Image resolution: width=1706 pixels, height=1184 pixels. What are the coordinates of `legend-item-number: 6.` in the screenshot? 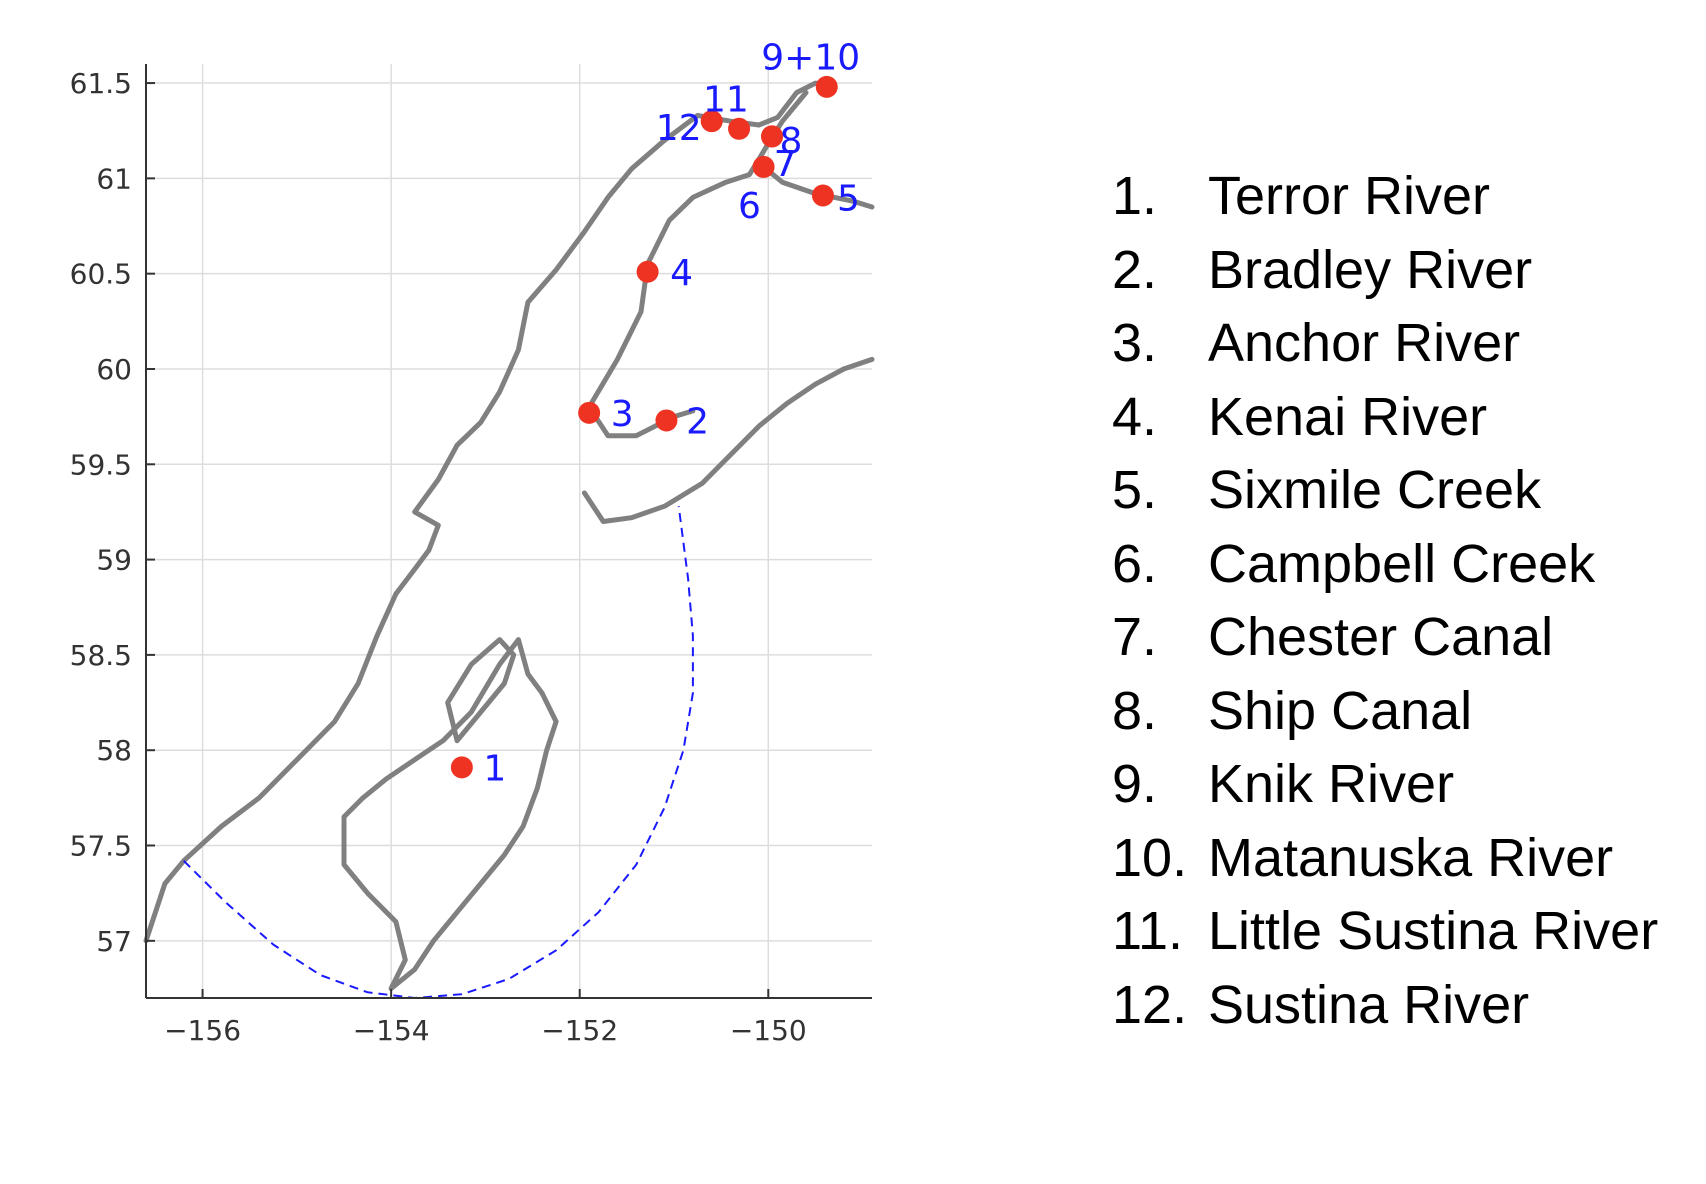 It's located at (1135, 563).